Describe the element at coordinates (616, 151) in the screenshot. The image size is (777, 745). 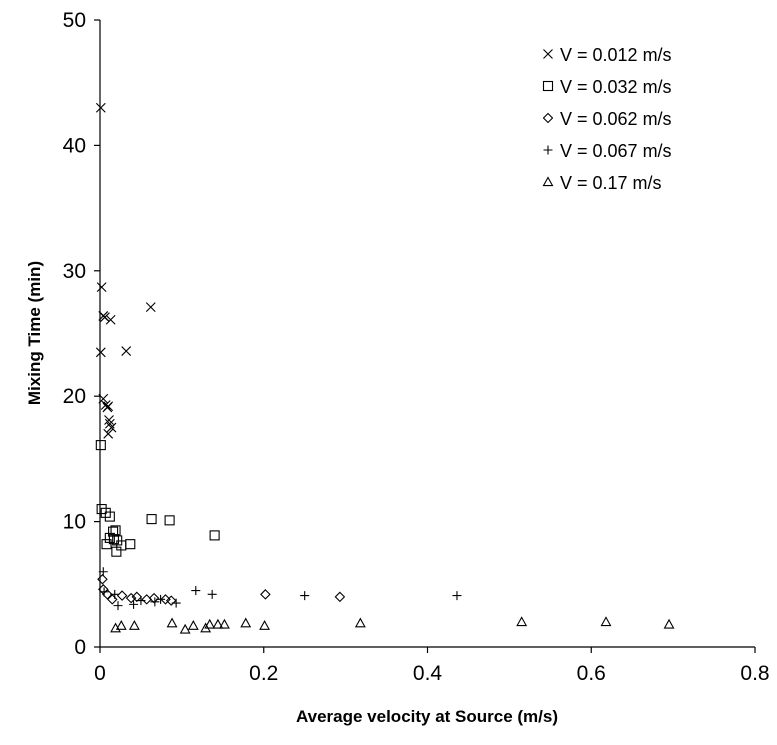
I see `legend-label: V = 0.067 m/s` at that location.